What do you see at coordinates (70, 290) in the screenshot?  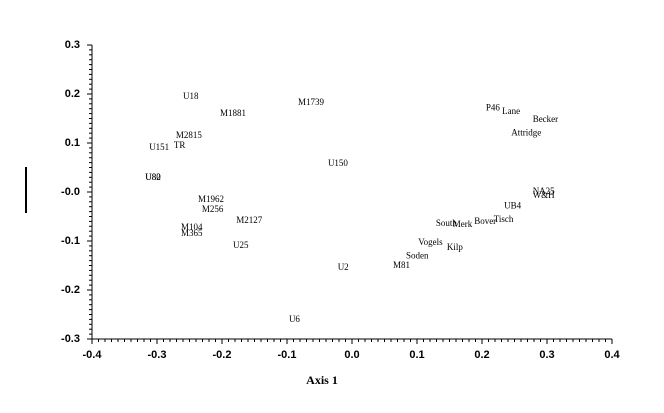 I see `y-tick-label: -0.2` at bounding box center [70, 290].